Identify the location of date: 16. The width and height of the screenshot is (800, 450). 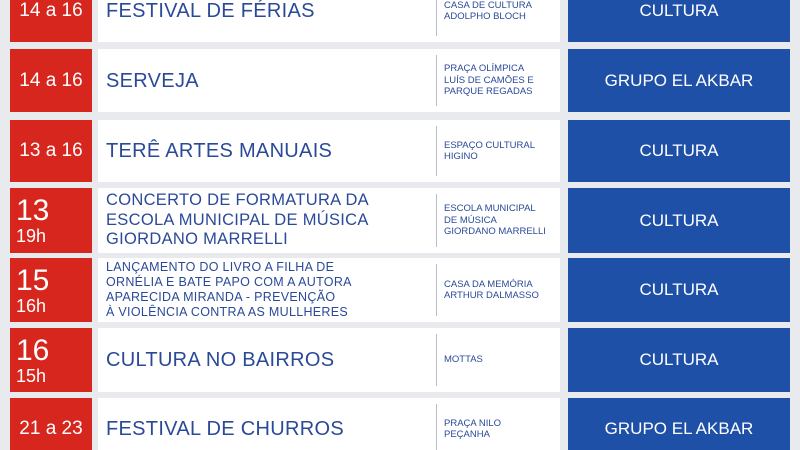
(33, 350).